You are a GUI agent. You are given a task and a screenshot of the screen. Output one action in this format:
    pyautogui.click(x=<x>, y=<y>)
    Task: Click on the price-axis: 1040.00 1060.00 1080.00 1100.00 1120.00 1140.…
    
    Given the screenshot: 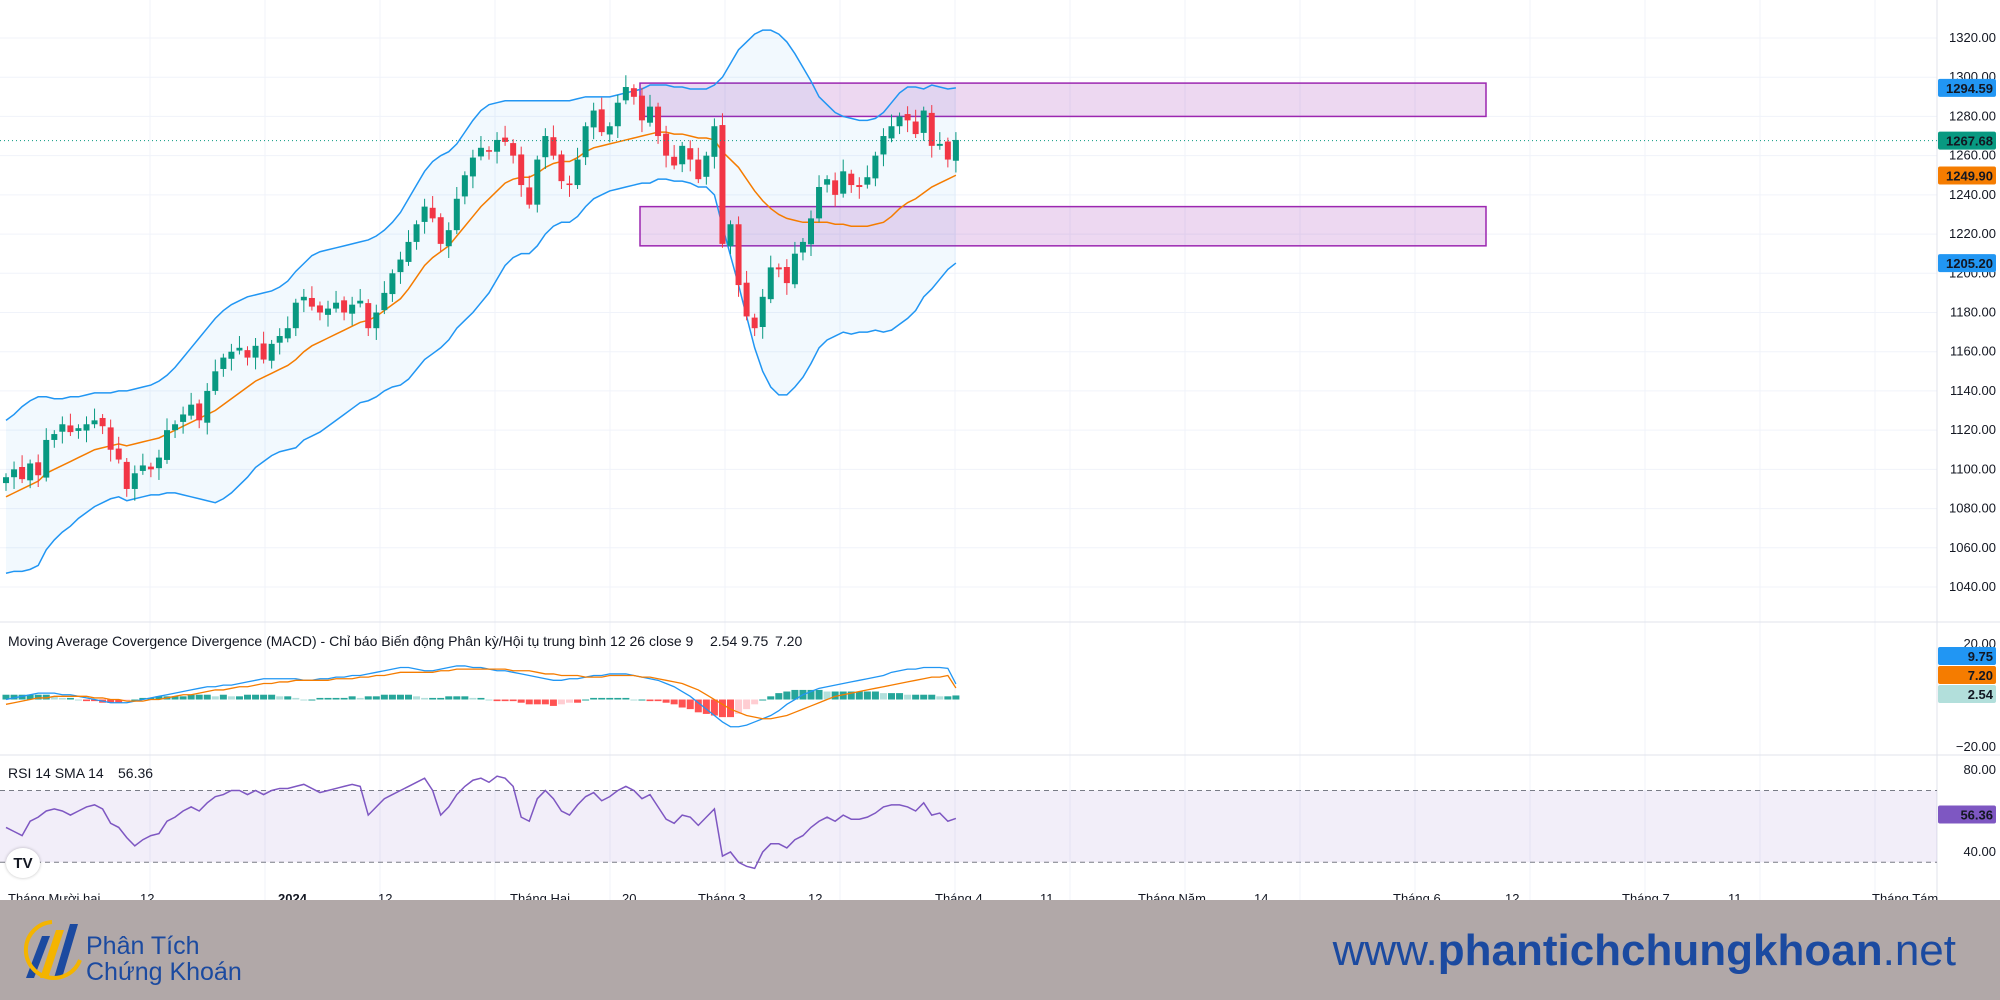 What is the action you would take?
    pyautogui.click(x=1967, y=444)
    